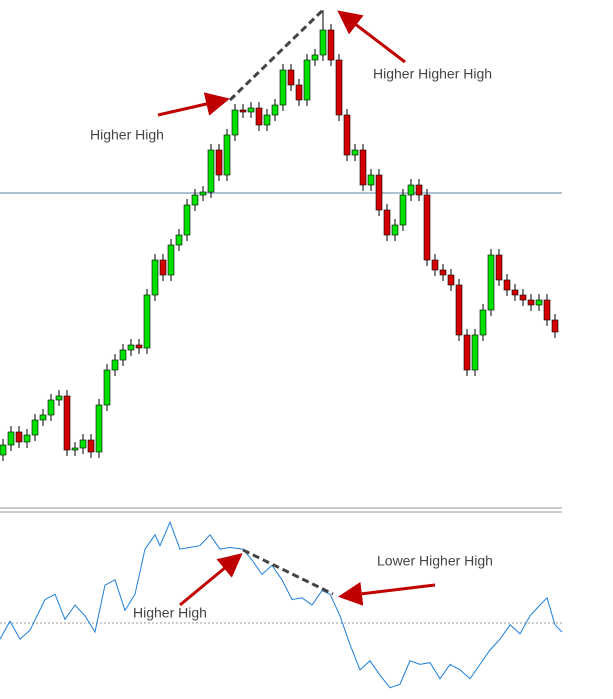  I want to click on annotation: Lower Higher High, so click(435, 561).